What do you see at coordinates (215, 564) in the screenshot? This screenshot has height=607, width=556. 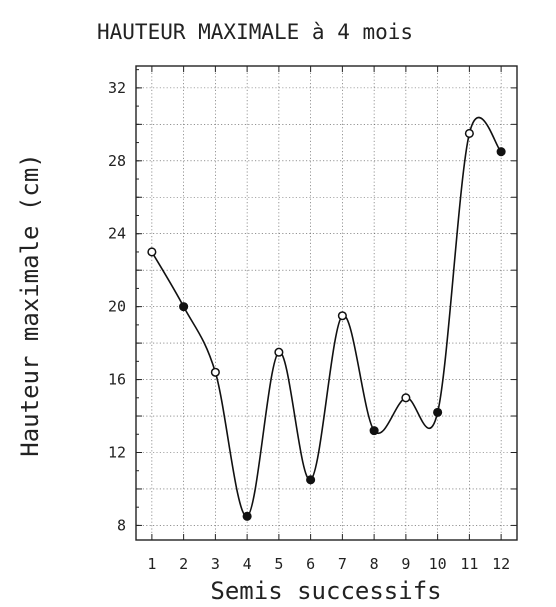 I see `x-tick-label: 3` at bounding box center [215, 564].